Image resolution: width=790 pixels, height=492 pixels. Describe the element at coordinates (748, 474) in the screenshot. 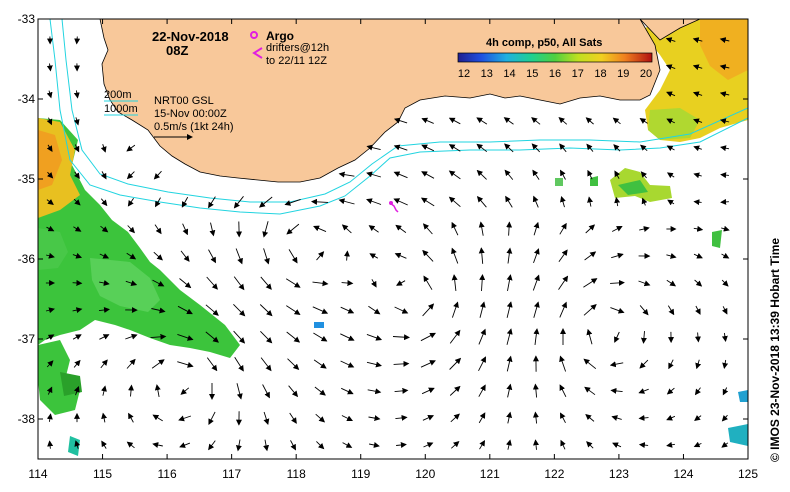

I see `lon-tick-label: 125` at that location.